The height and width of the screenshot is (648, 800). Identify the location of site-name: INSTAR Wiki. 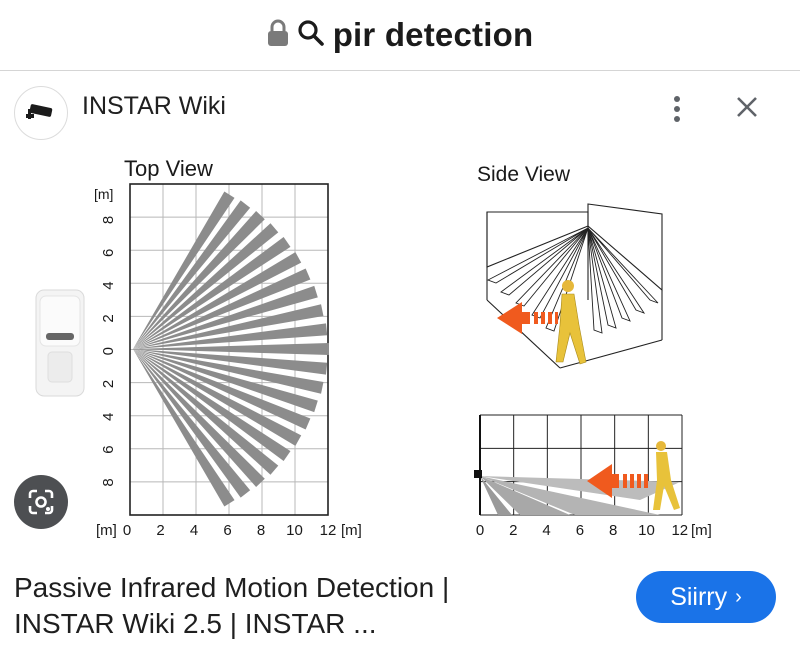
(154, 106).